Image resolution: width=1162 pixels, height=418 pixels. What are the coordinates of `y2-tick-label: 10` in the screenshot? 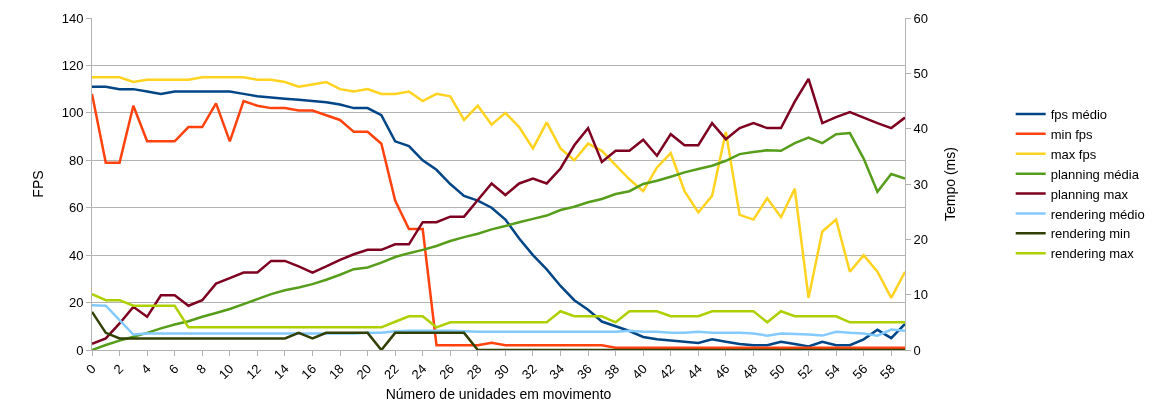 It's located at (921, 295).